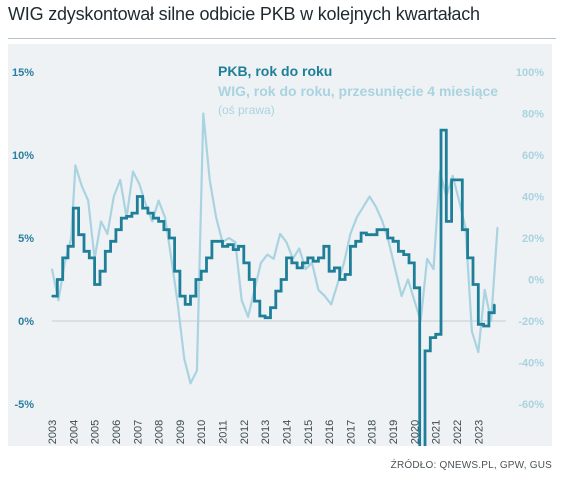 This screenshot has height=486, width=564. What do you see at coordinates (53, 432) in the screenshot?
I see `x-tick-label: 2003` at bounding box center [53, 432].